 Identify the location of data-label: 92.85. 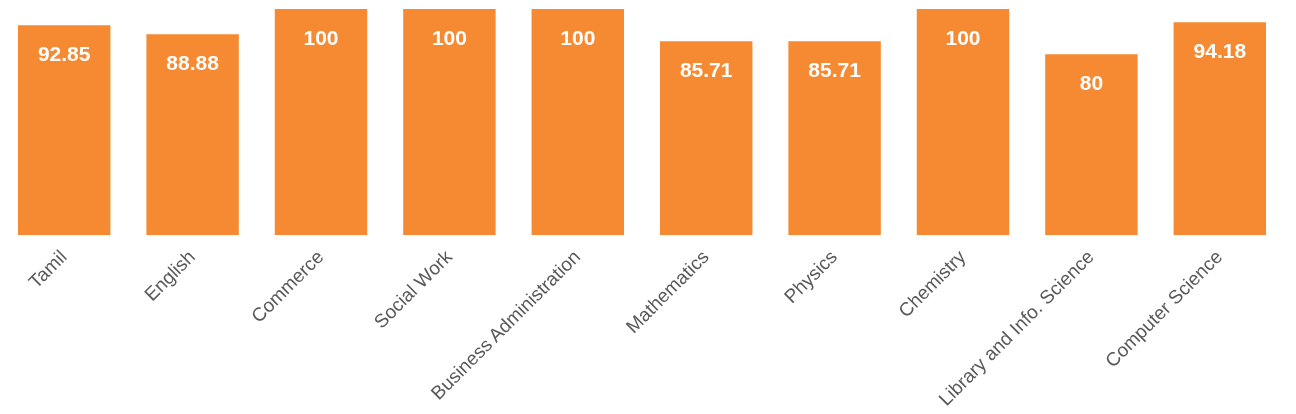
(64, 53).